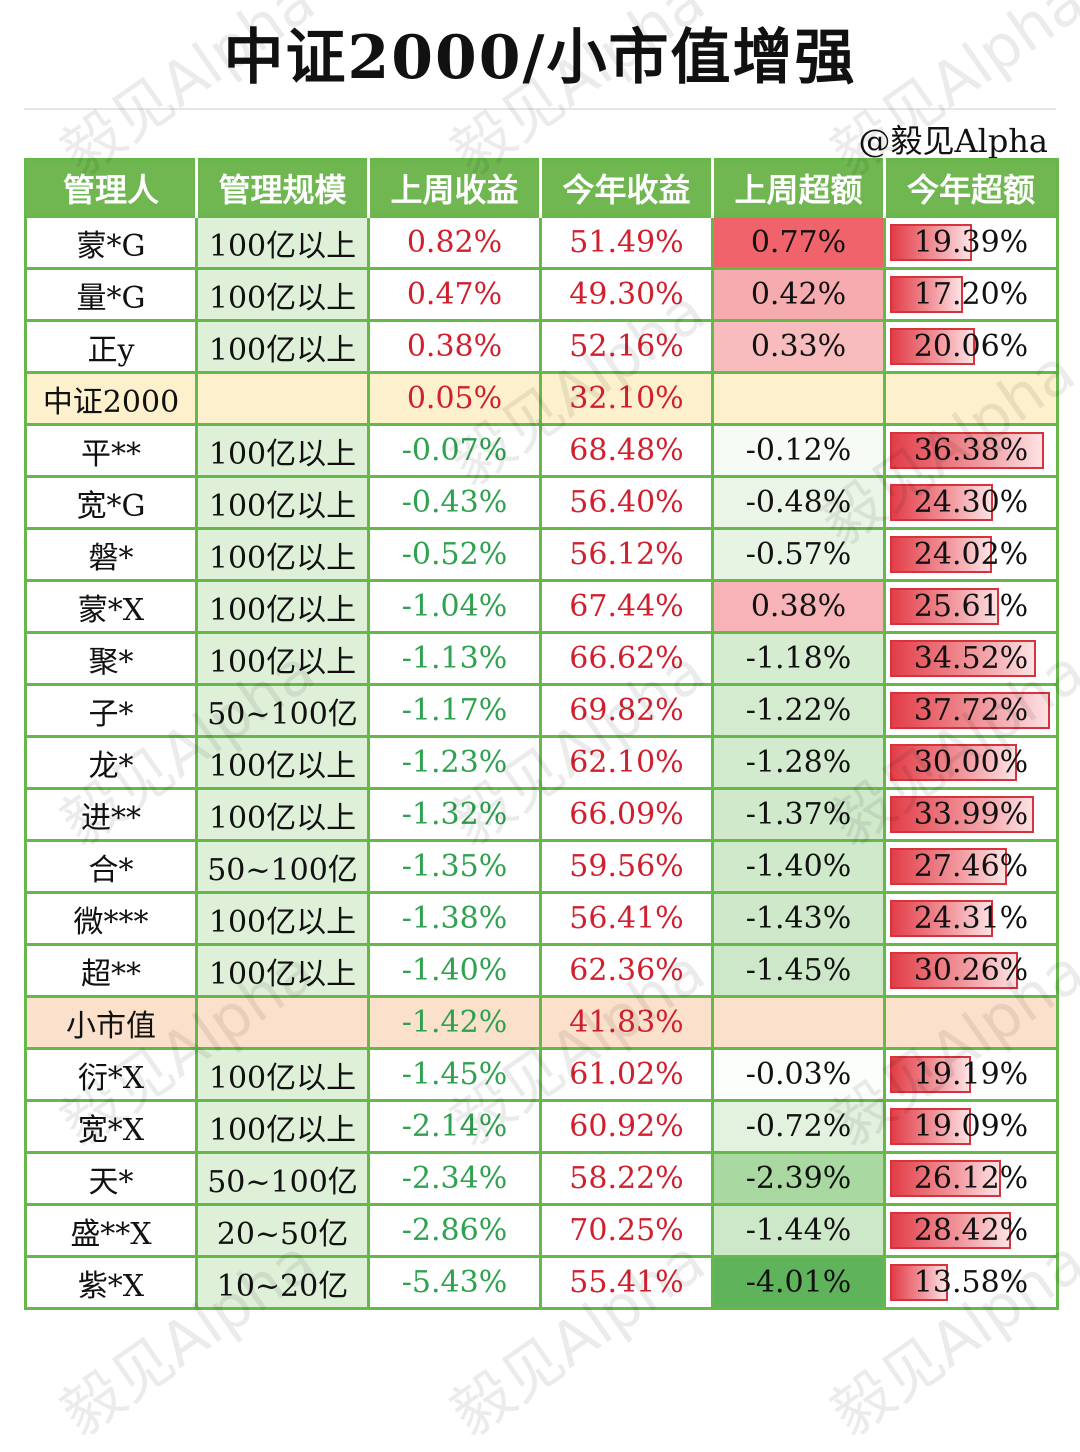 This screenshot has width=1080, height=1452. I want to click on cell-scale, so click(283, 1022).